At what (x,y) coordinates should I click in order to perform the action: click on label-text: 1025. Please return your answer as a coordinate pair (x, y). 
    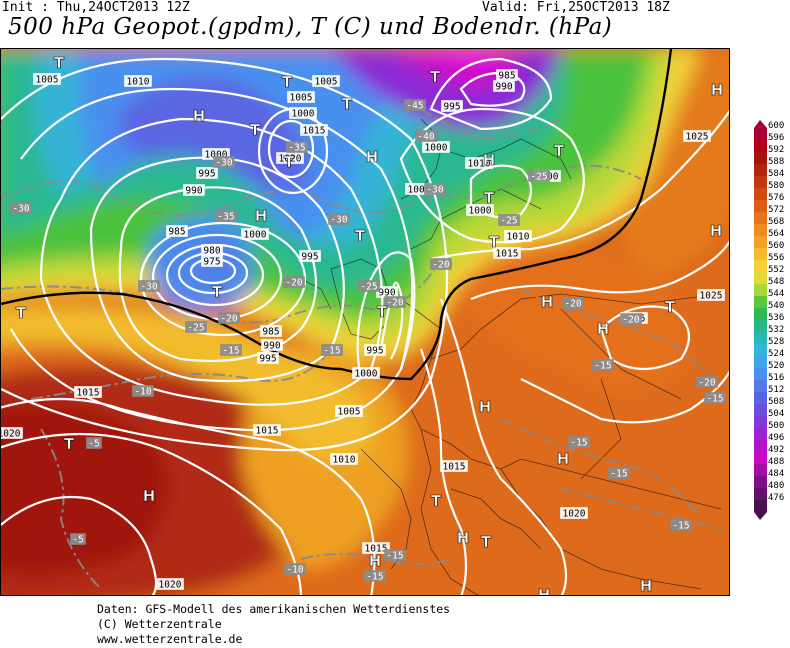
    Looking at the image, I should click on (711, 296).